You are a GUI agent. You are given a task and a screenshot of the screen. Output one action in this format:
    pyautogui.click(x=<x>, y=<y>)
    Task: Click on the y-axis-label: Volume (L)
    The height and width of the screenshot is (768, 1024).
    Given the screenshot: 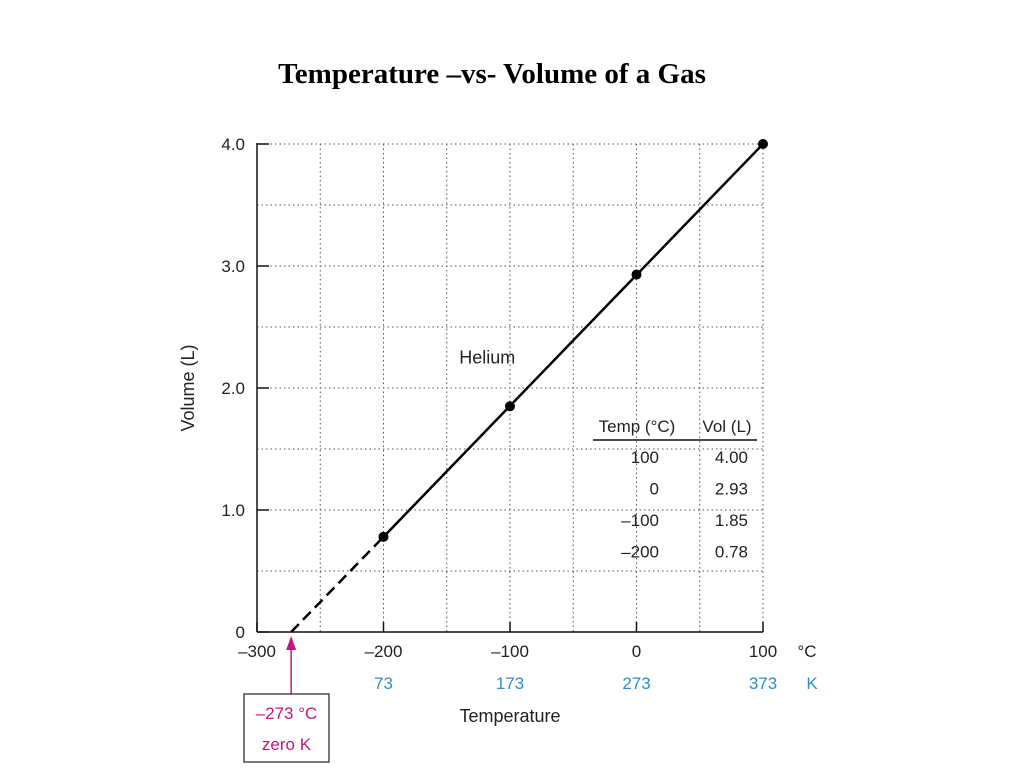 What is the action you would take?
    pyautogui.click(x=188, y=387)
    